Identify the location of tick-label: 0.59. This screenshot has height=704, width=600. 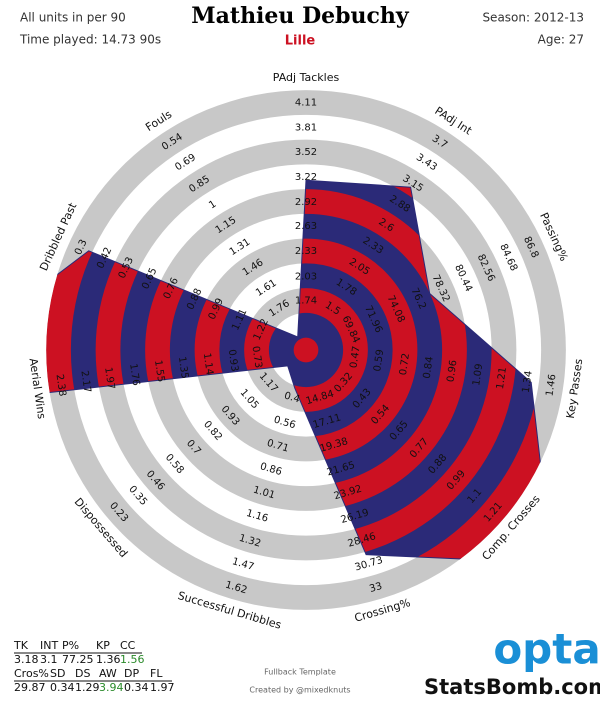
(379, 361).